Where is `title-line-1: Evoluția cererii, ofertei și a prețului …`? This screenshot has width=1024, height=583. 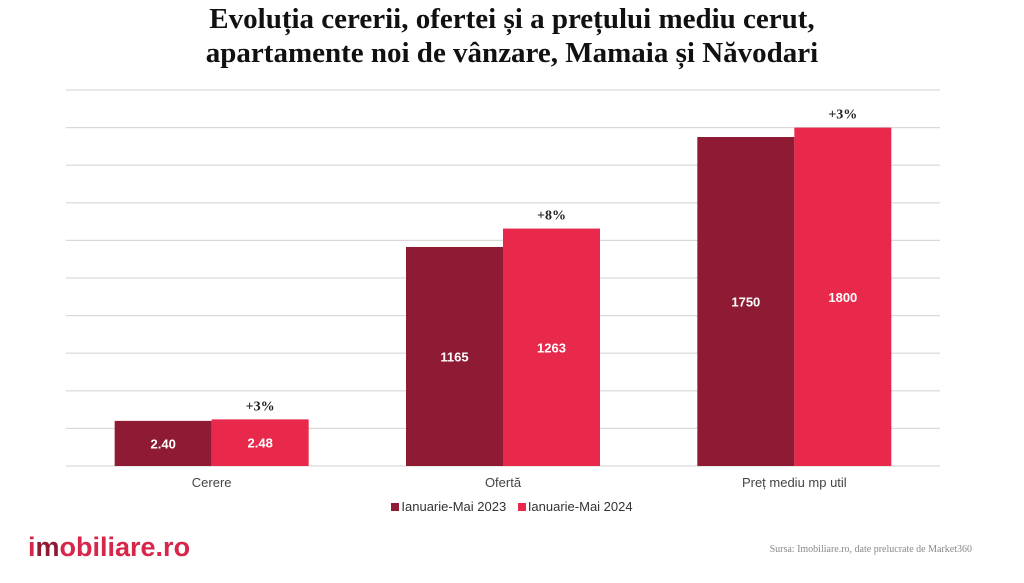 title-line-1: Evoluția cererii, ofertei și a prețului … is located at coordinates (512, 19).